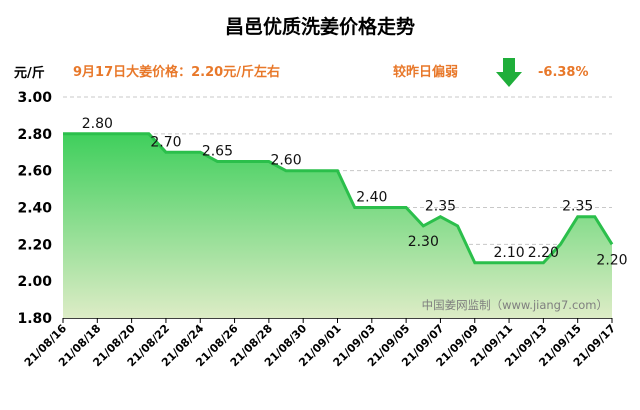 This screenshot has width=640, height=410. I want to click on y-tick-label: 2.60, so click(34, 172).